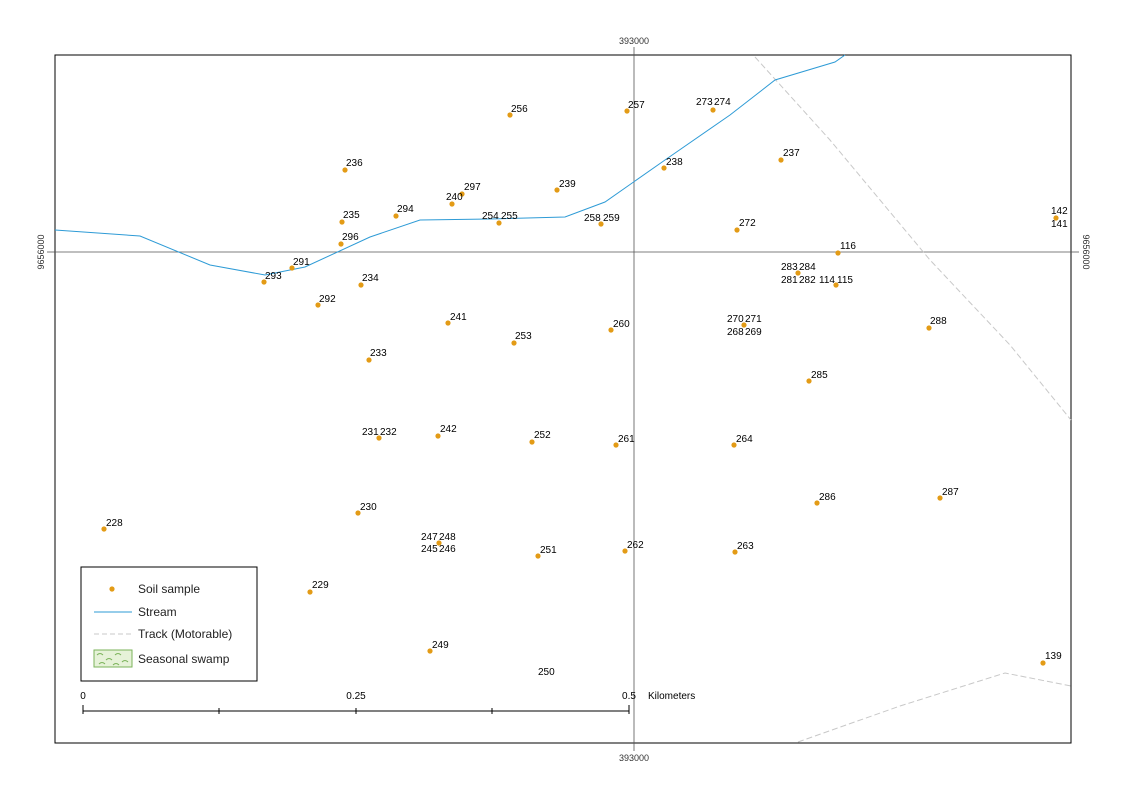 Image resolution: width=1122 pixels, height=794 pixels. I want to click on sample-label: 141, so click(1059, 224).